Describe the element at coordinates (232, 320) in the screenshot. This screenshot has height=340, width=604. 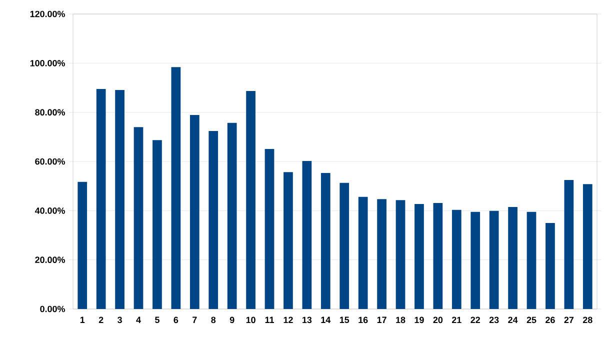
I see `x-tick-label: 9` at that location.